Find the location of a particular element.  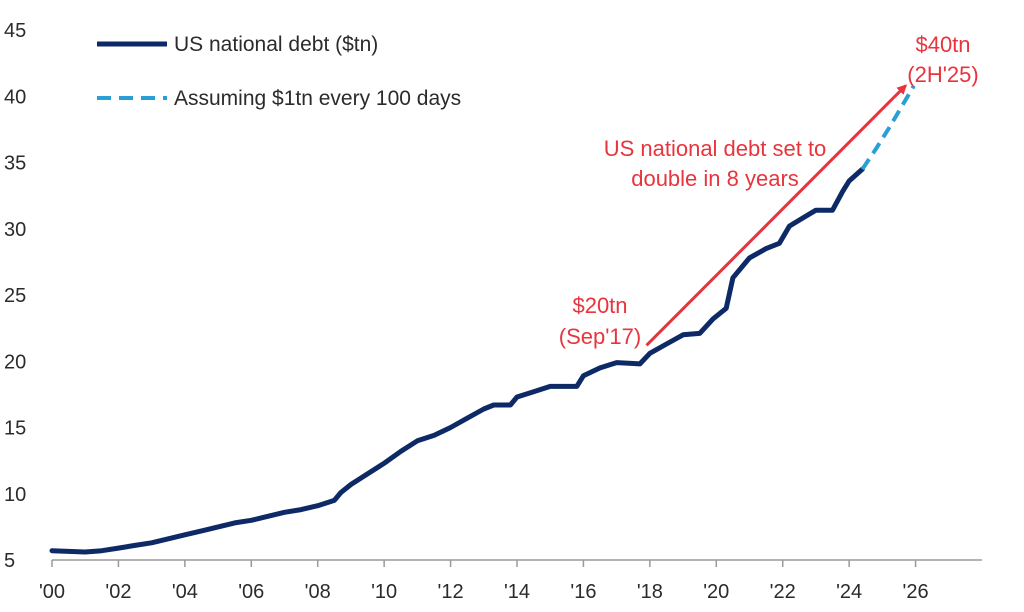

series-line-projection is located at coordinates (888, 127).